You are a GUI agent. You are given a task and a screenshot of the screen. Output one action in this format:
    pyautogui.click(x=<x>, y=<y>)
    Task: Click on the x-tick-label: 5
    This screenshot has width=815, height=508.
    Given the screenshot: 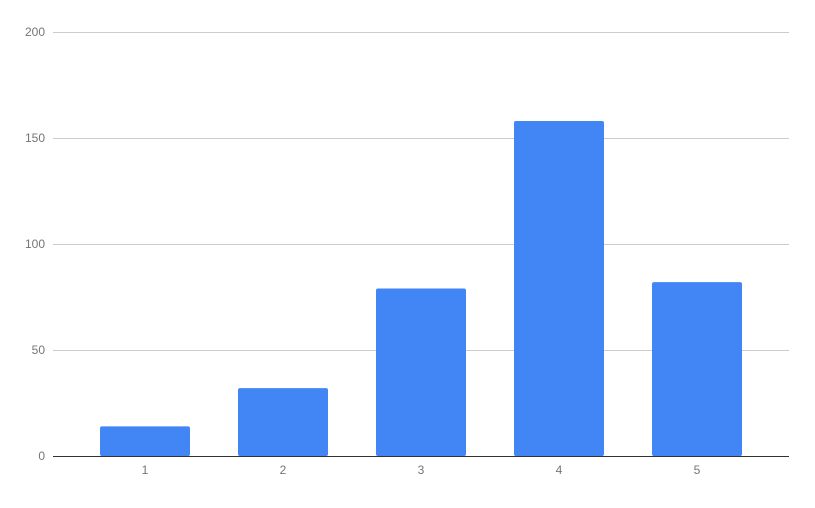 What is the action you would take?
    pyautogui.click(x=697, y=470)
    